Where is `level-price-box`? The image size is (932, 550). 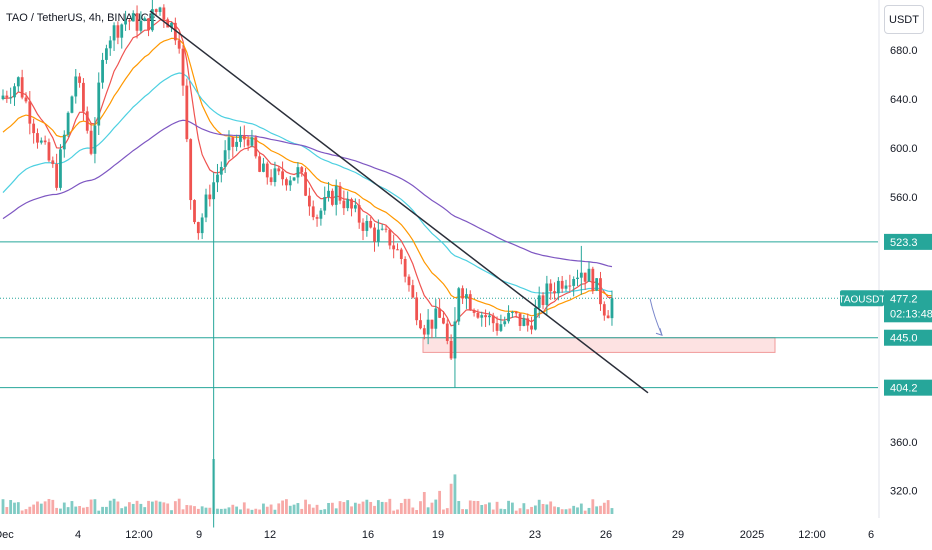
level-price-box is located at coordinates (908, 387).